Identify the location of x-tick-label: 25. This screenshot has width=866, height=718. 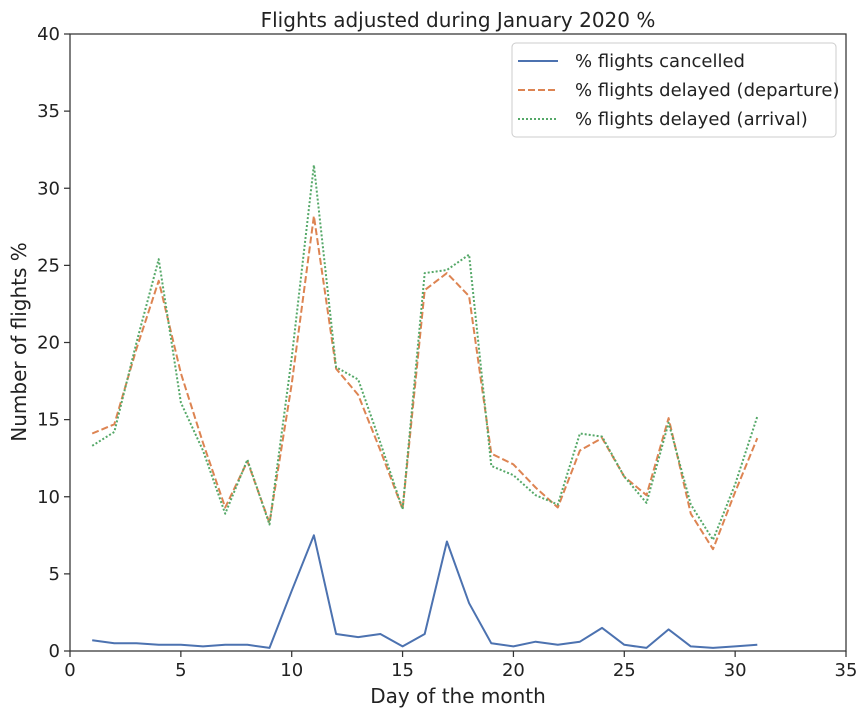
(624, 670).